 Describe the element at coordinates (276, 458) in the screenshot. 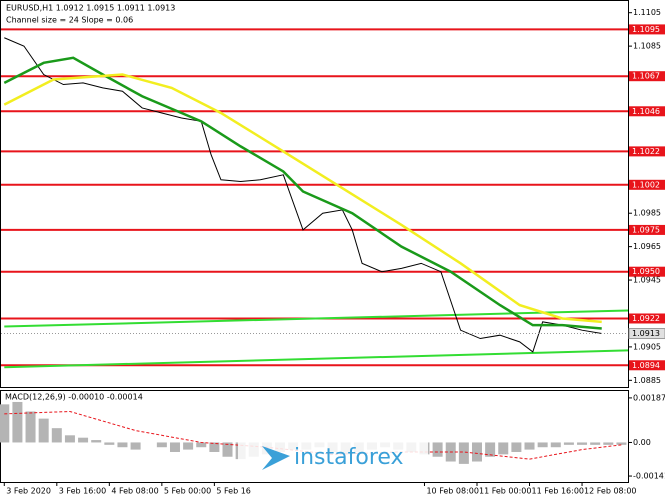

I see `watermark-logo` at that location.